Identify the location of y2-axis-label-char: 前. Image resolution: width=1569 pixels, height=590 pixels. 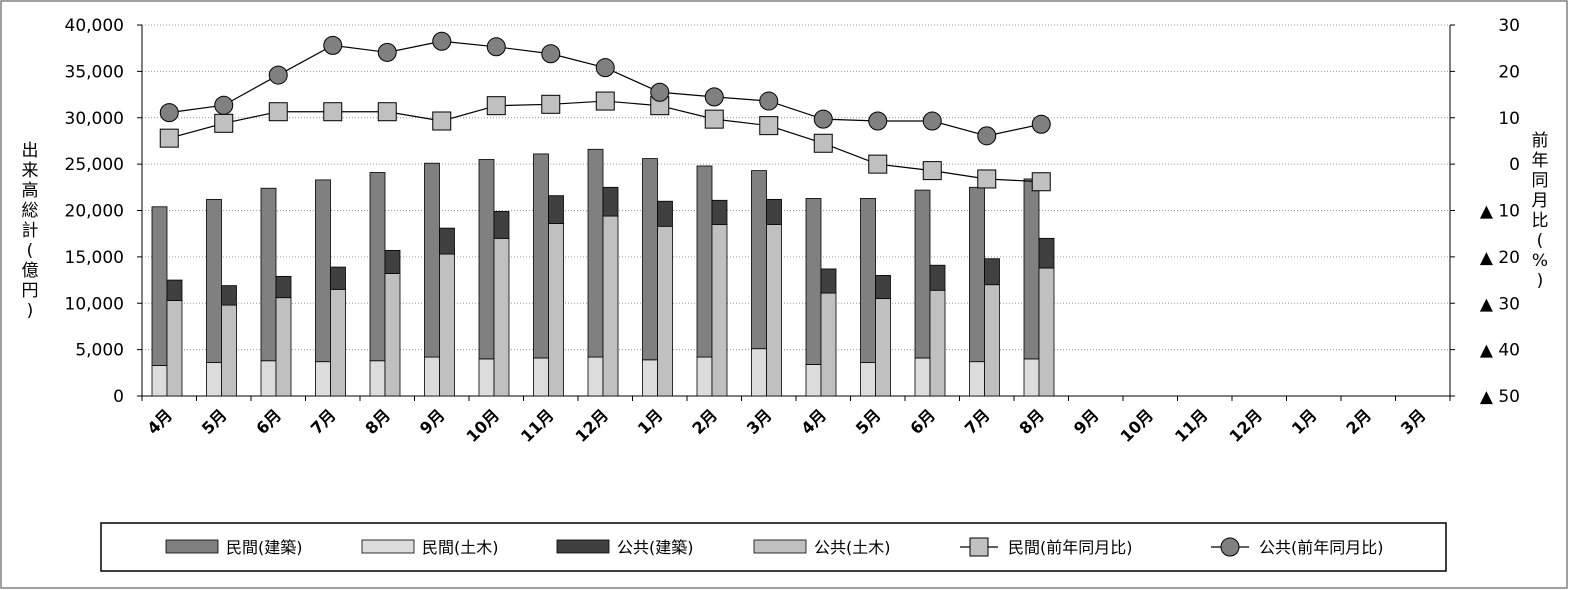
(1540, 141).